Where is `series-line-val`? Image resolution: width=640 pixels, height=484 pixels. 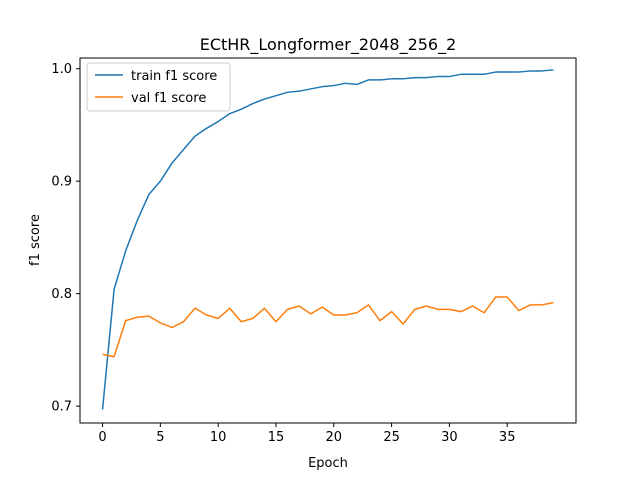 series-line-val is located at coordinates (328, 327).